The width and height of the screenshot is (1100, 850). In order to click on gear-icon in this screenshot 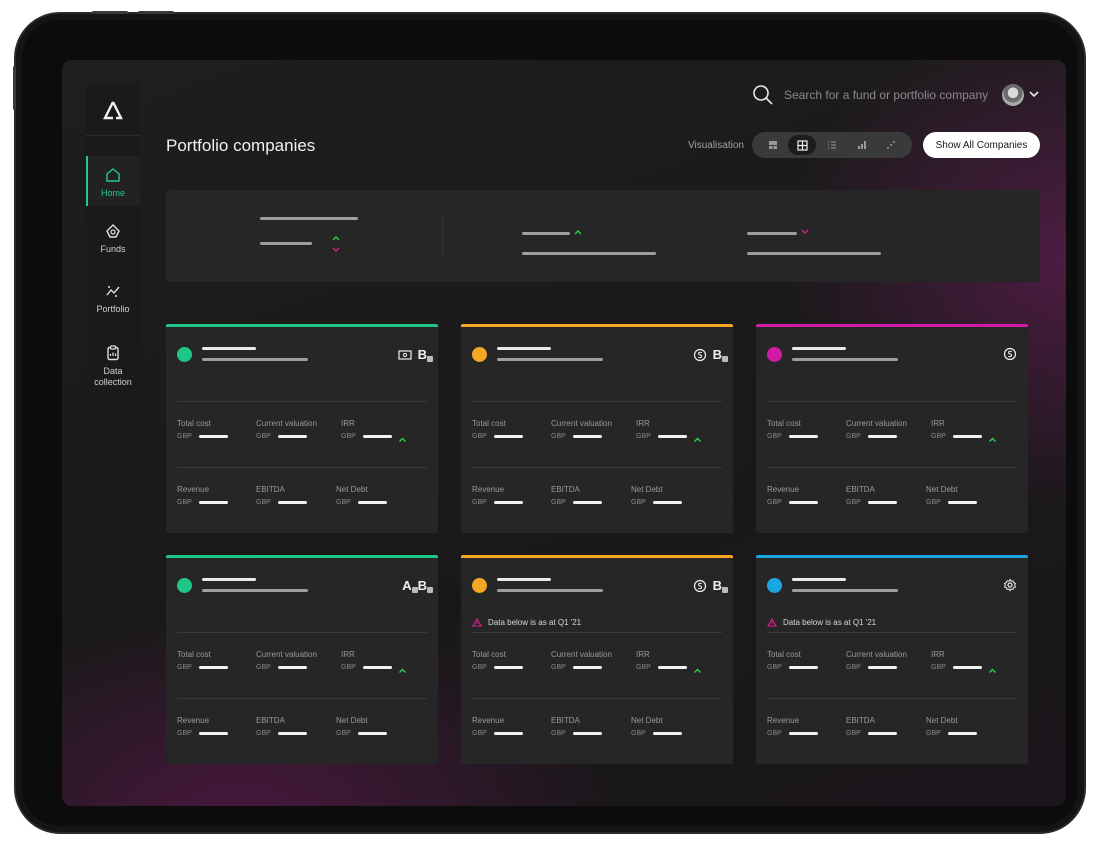, I will do `click(1010, 585)`.